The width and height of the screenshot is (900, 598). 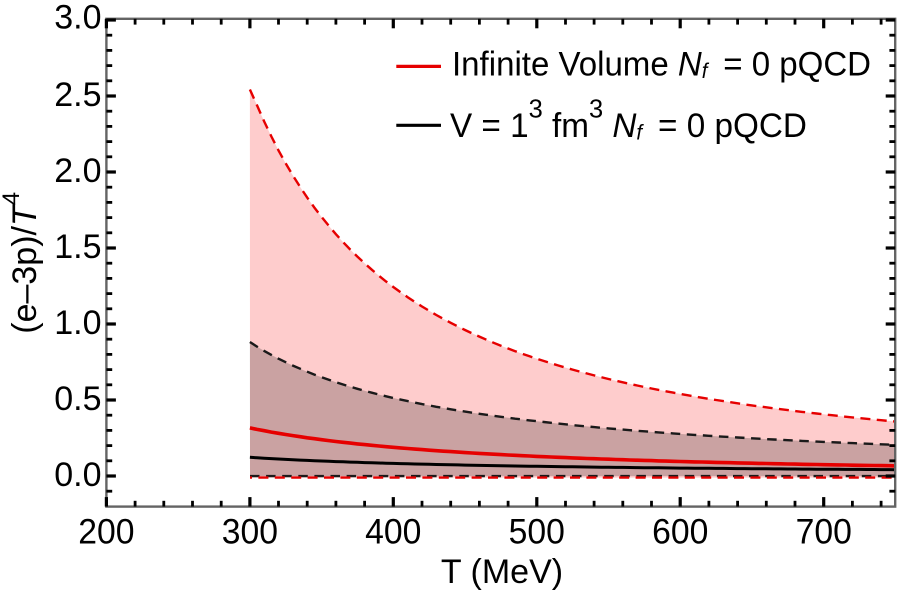 I want to click on svg-text: T (MeV), so click(x=502, y=572).